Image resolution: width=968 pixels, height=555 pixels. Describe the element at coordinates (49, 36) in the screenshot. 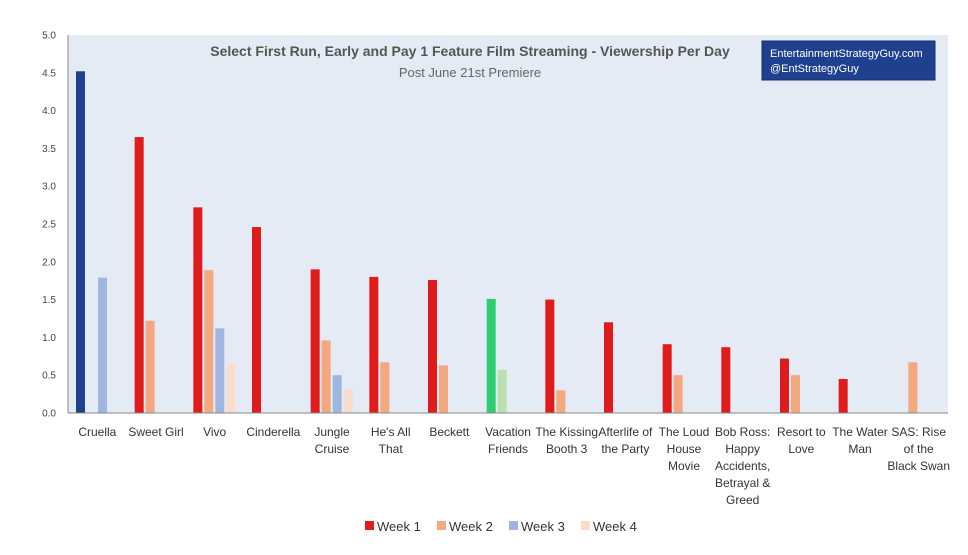

I see `y-tick-label: 5.0` at that location.